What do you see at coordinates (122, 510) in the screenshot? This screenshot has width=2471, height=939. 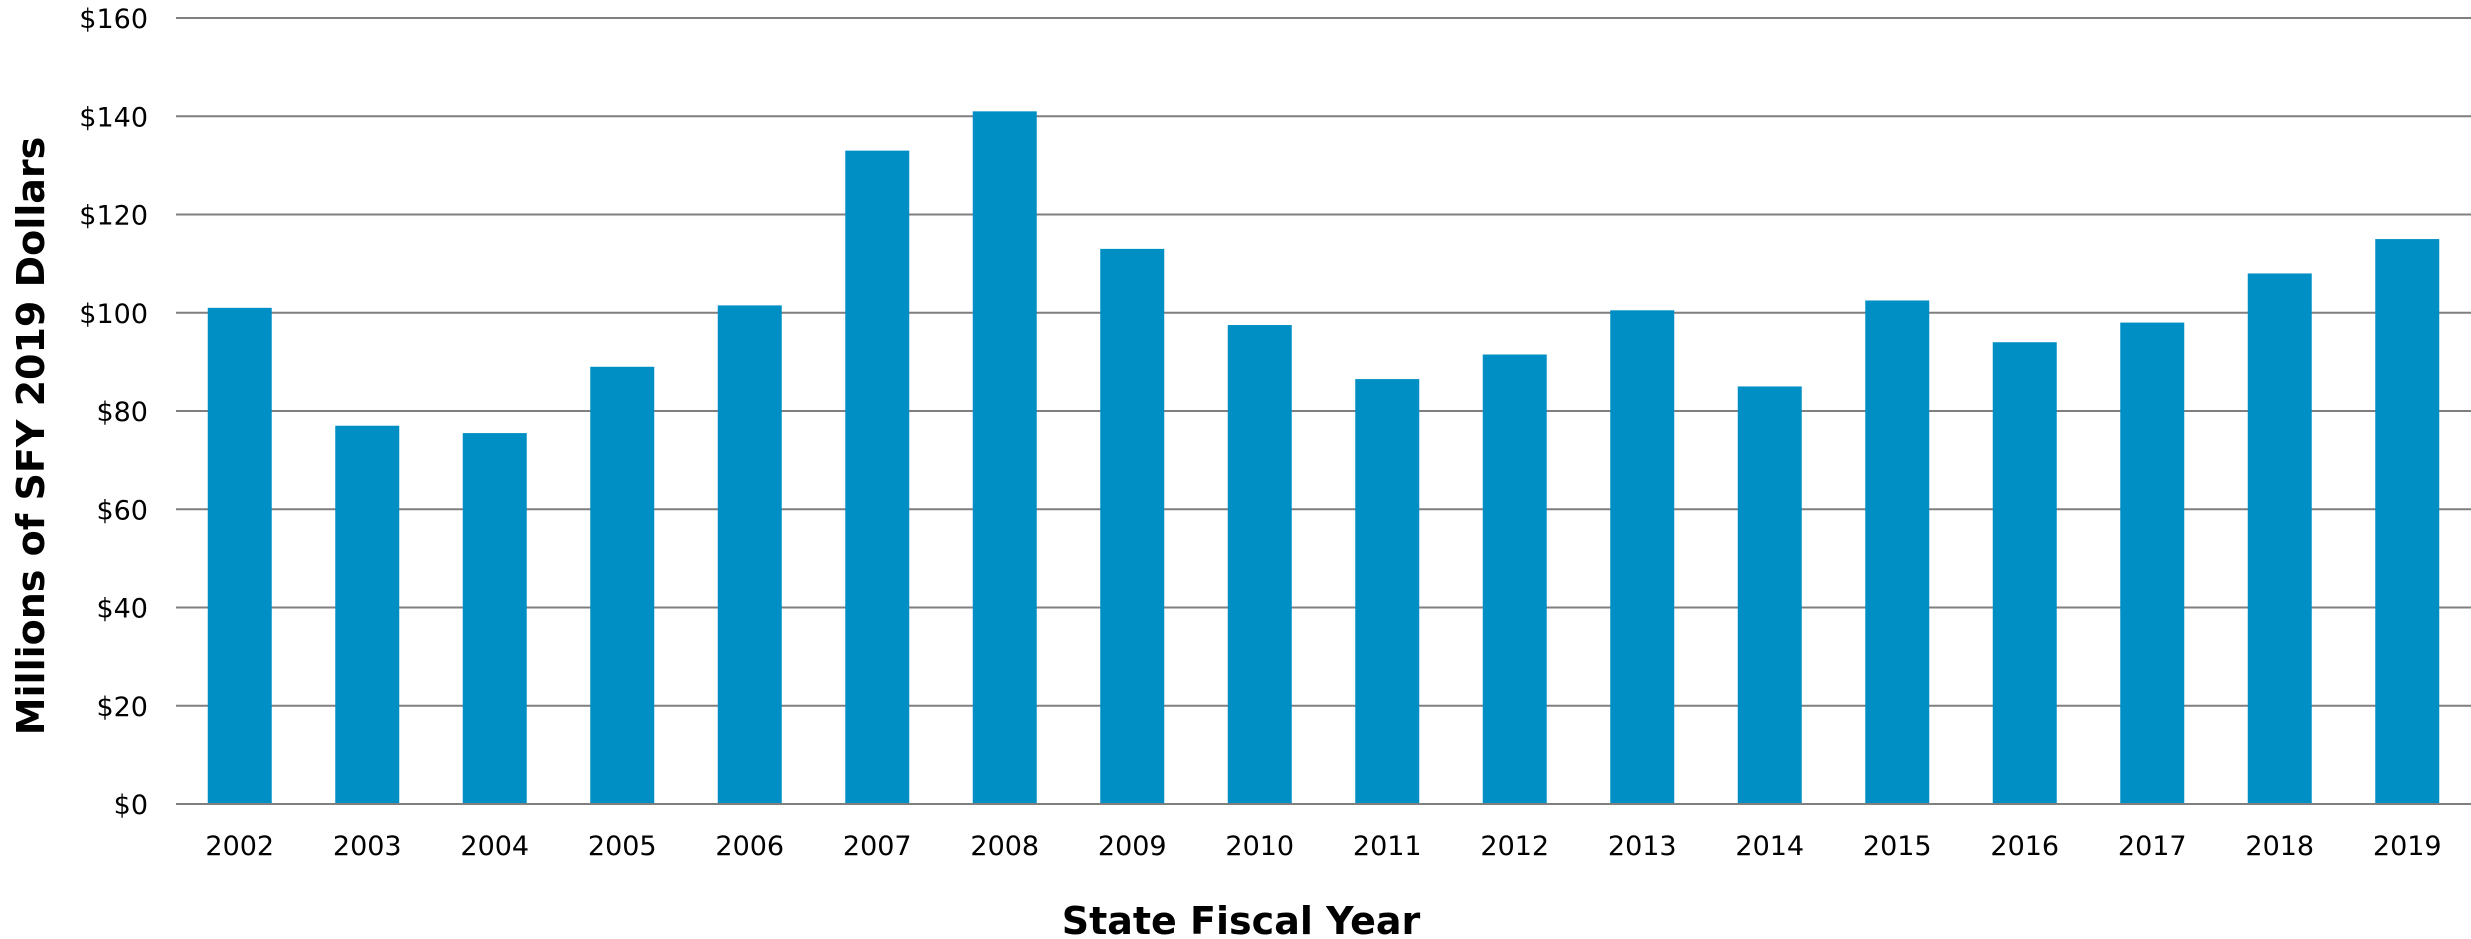 I see `y-tick-label: $60` at bounding box center [122, 510].